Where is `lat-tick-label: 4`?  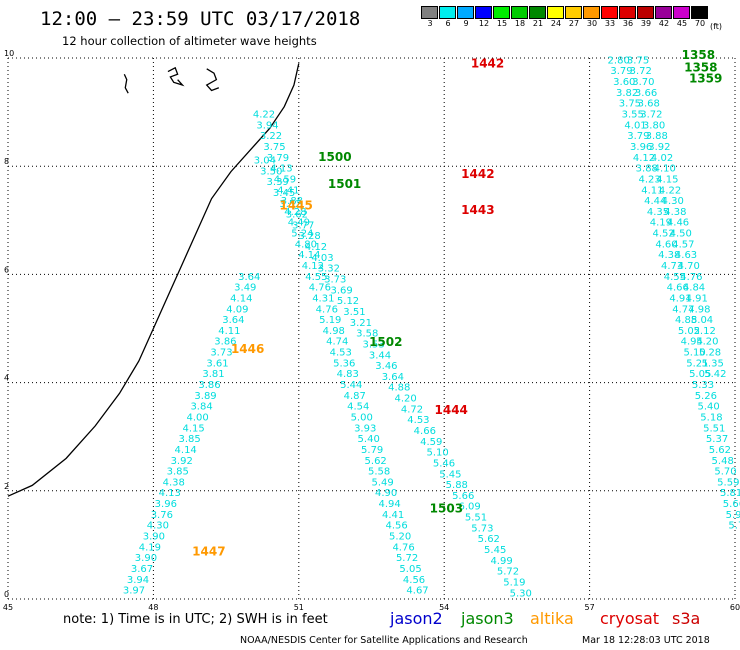
lat-tick-label: 4 is located at coordinates (6, 378).